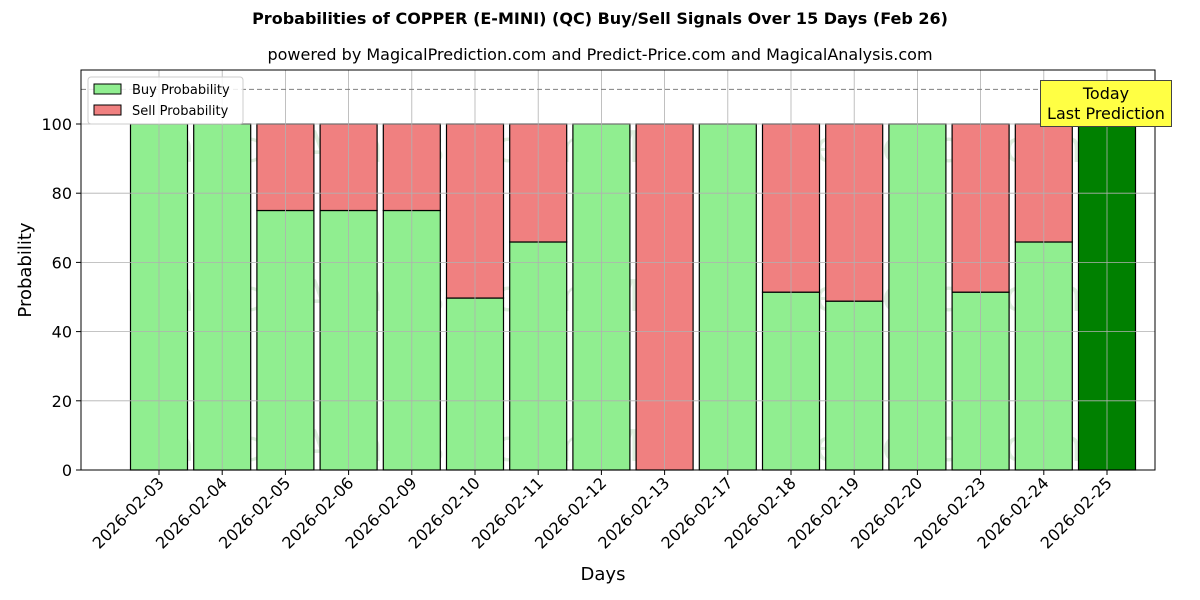 The width and height of the screenshot is (1200, 600). What do you see at coordinates (1106, 113) in the screenshot?
I see `annotation-line-2: Last Prediction` at bounding box center [1106, 113].